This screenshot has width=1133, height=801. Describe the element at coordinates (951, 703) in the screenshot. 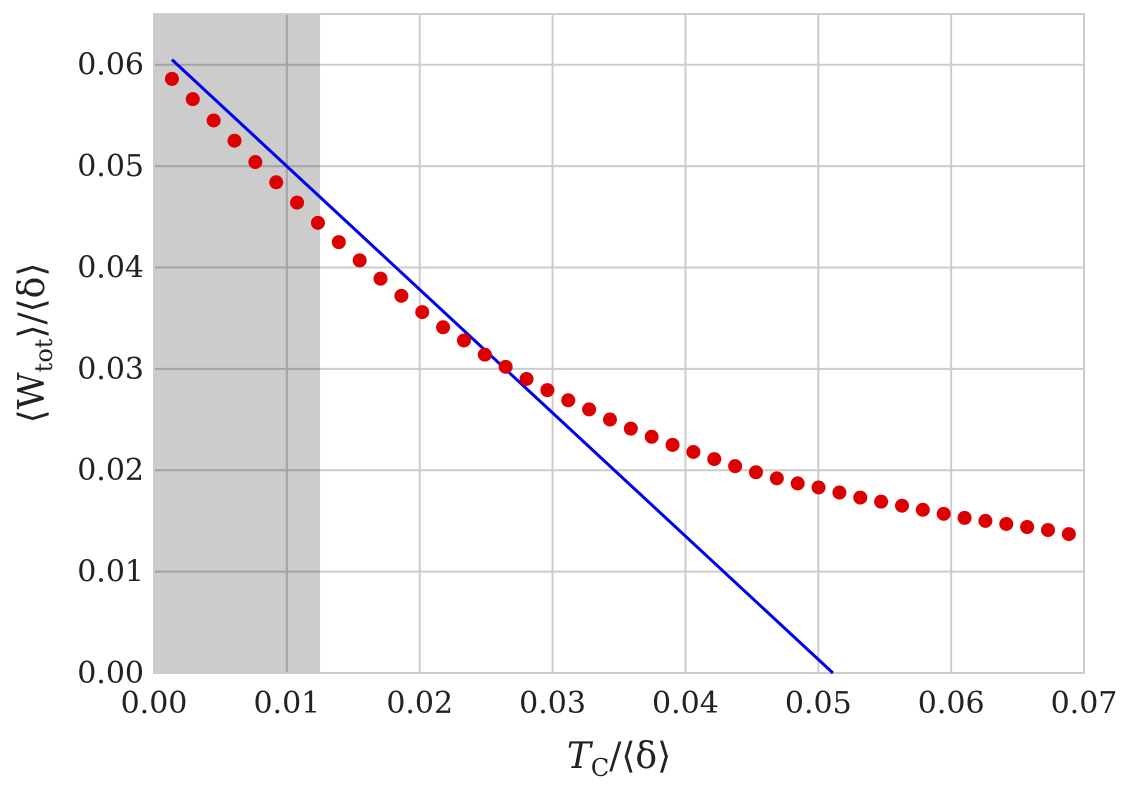

I see `x-tick-label: 0.06` at that location.